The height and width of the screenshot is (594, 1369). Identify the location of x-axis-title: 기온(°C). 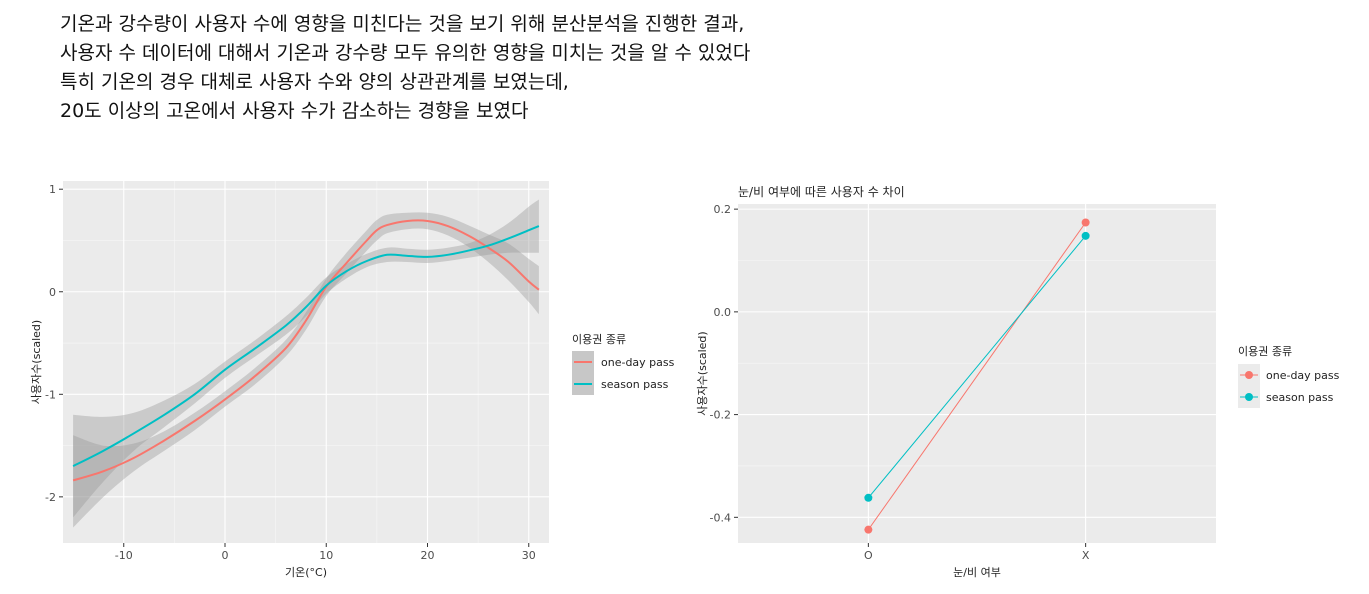
(306, 572).